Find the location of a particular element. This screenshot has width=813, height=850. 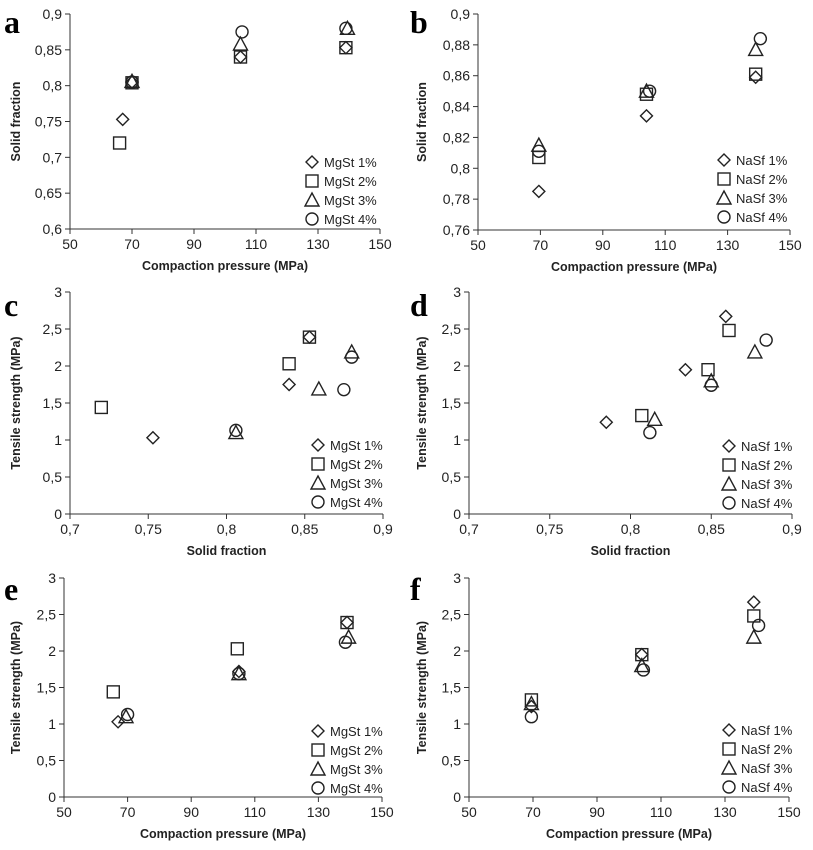

legend-label: NaSf 1% is located at coordinates (762, 160).